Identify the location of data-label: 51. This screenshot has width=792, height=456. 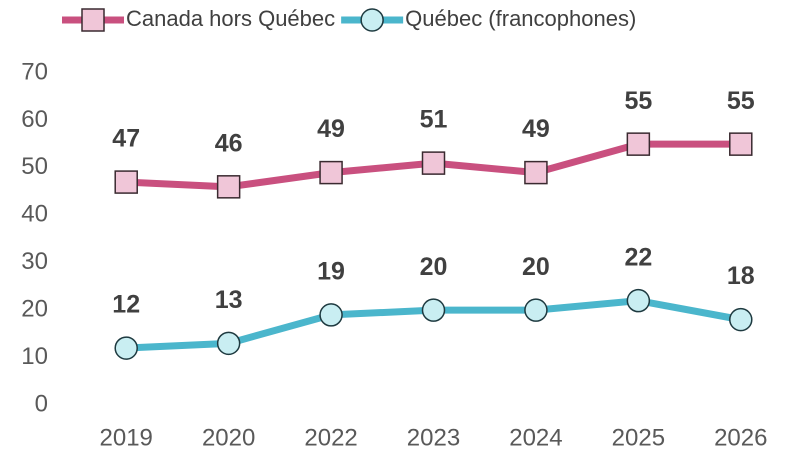
(434, 120).